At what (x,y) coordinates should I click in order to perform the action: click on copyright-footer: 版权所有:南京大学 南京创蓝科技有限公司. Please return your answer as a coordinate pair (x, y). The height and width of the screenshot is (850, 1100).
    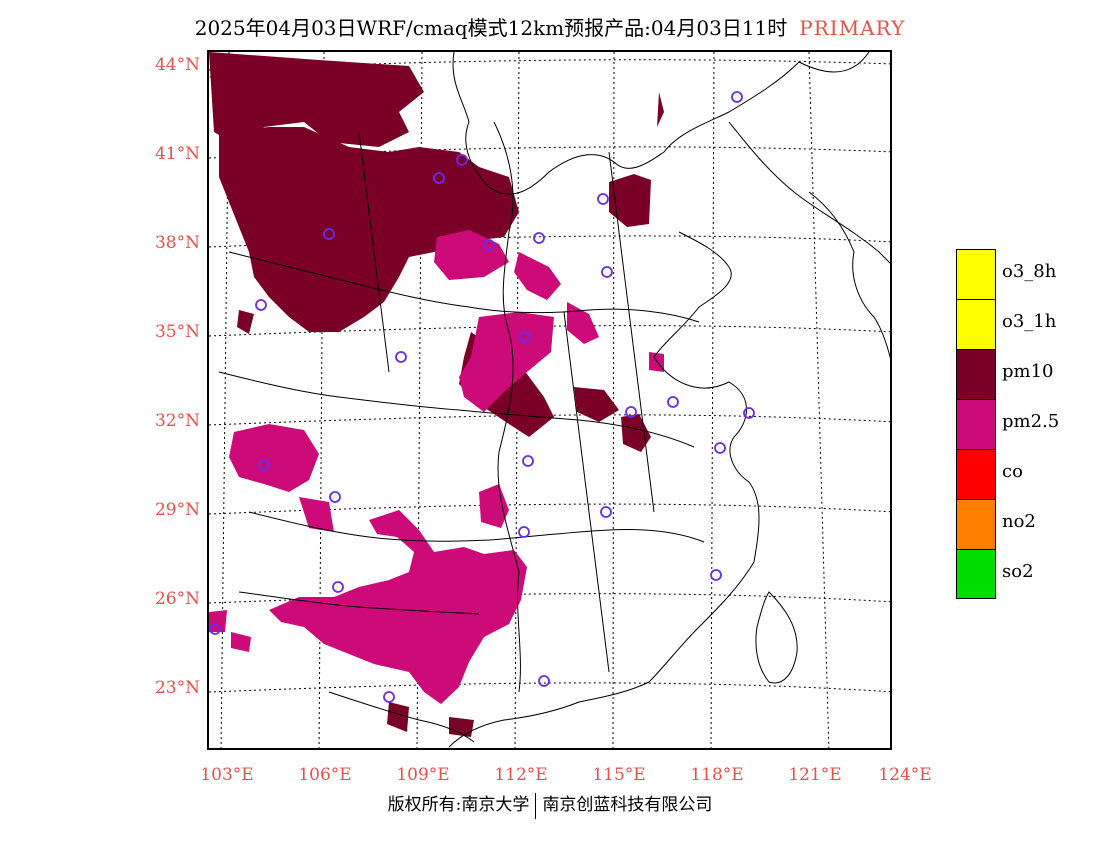
    Looking at the image, I should click on (550, 804).